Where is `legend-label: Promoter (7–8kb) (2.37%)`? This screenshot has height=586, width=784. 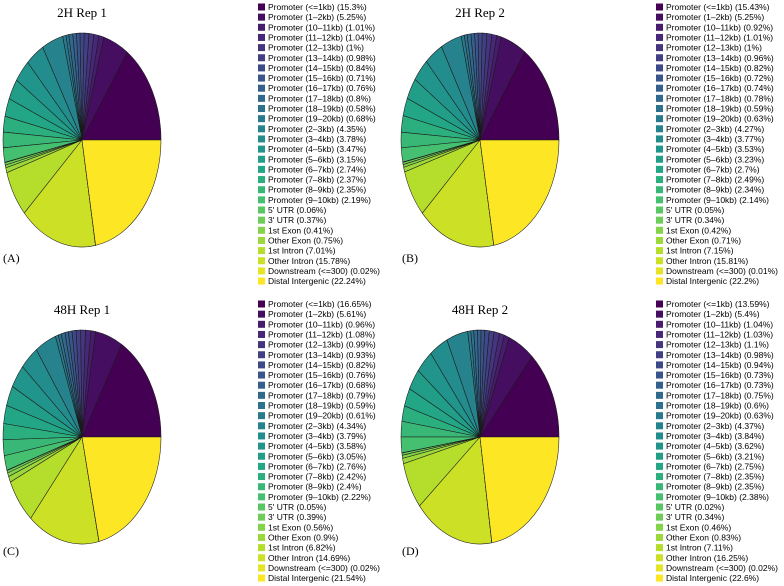
legend-label: Promoter (7–8kb) (2.37%) is located at coordinates (317, 180).